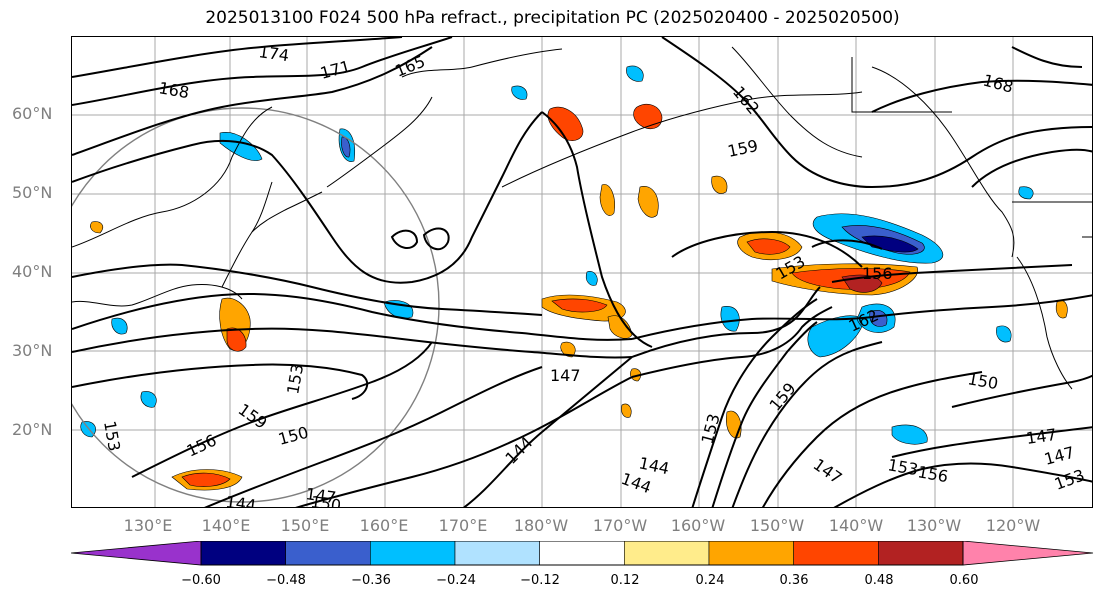  What do you see at coordinates (32, 271) in the screenshot?
I see `lat-label: 40°N` at bounding box center [32, 271].